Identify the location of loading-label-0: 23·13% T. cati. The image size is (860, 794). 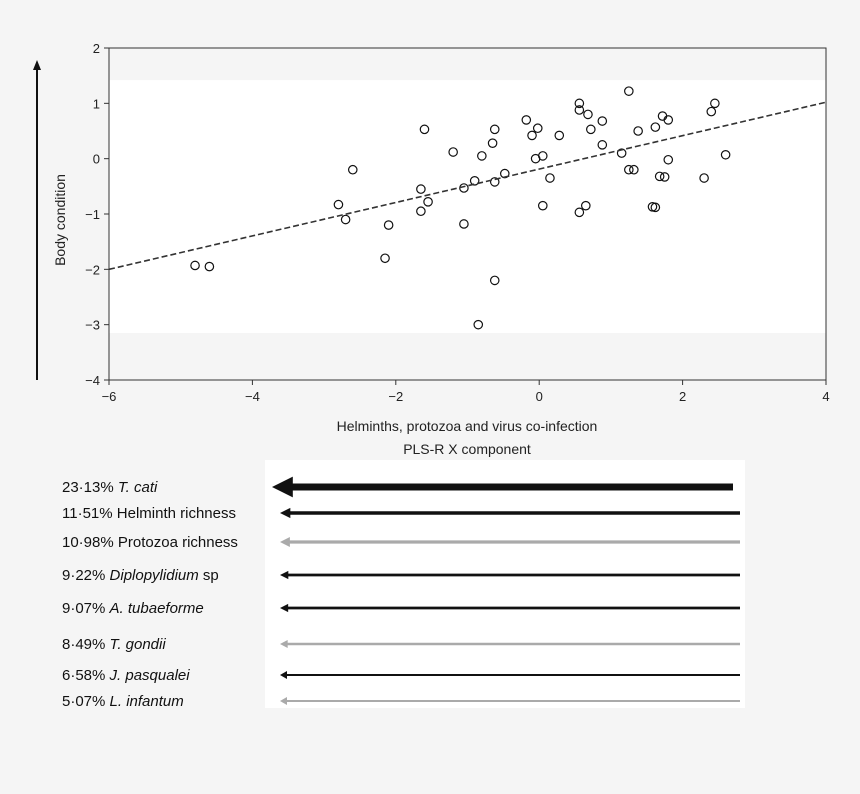
(110, 487).